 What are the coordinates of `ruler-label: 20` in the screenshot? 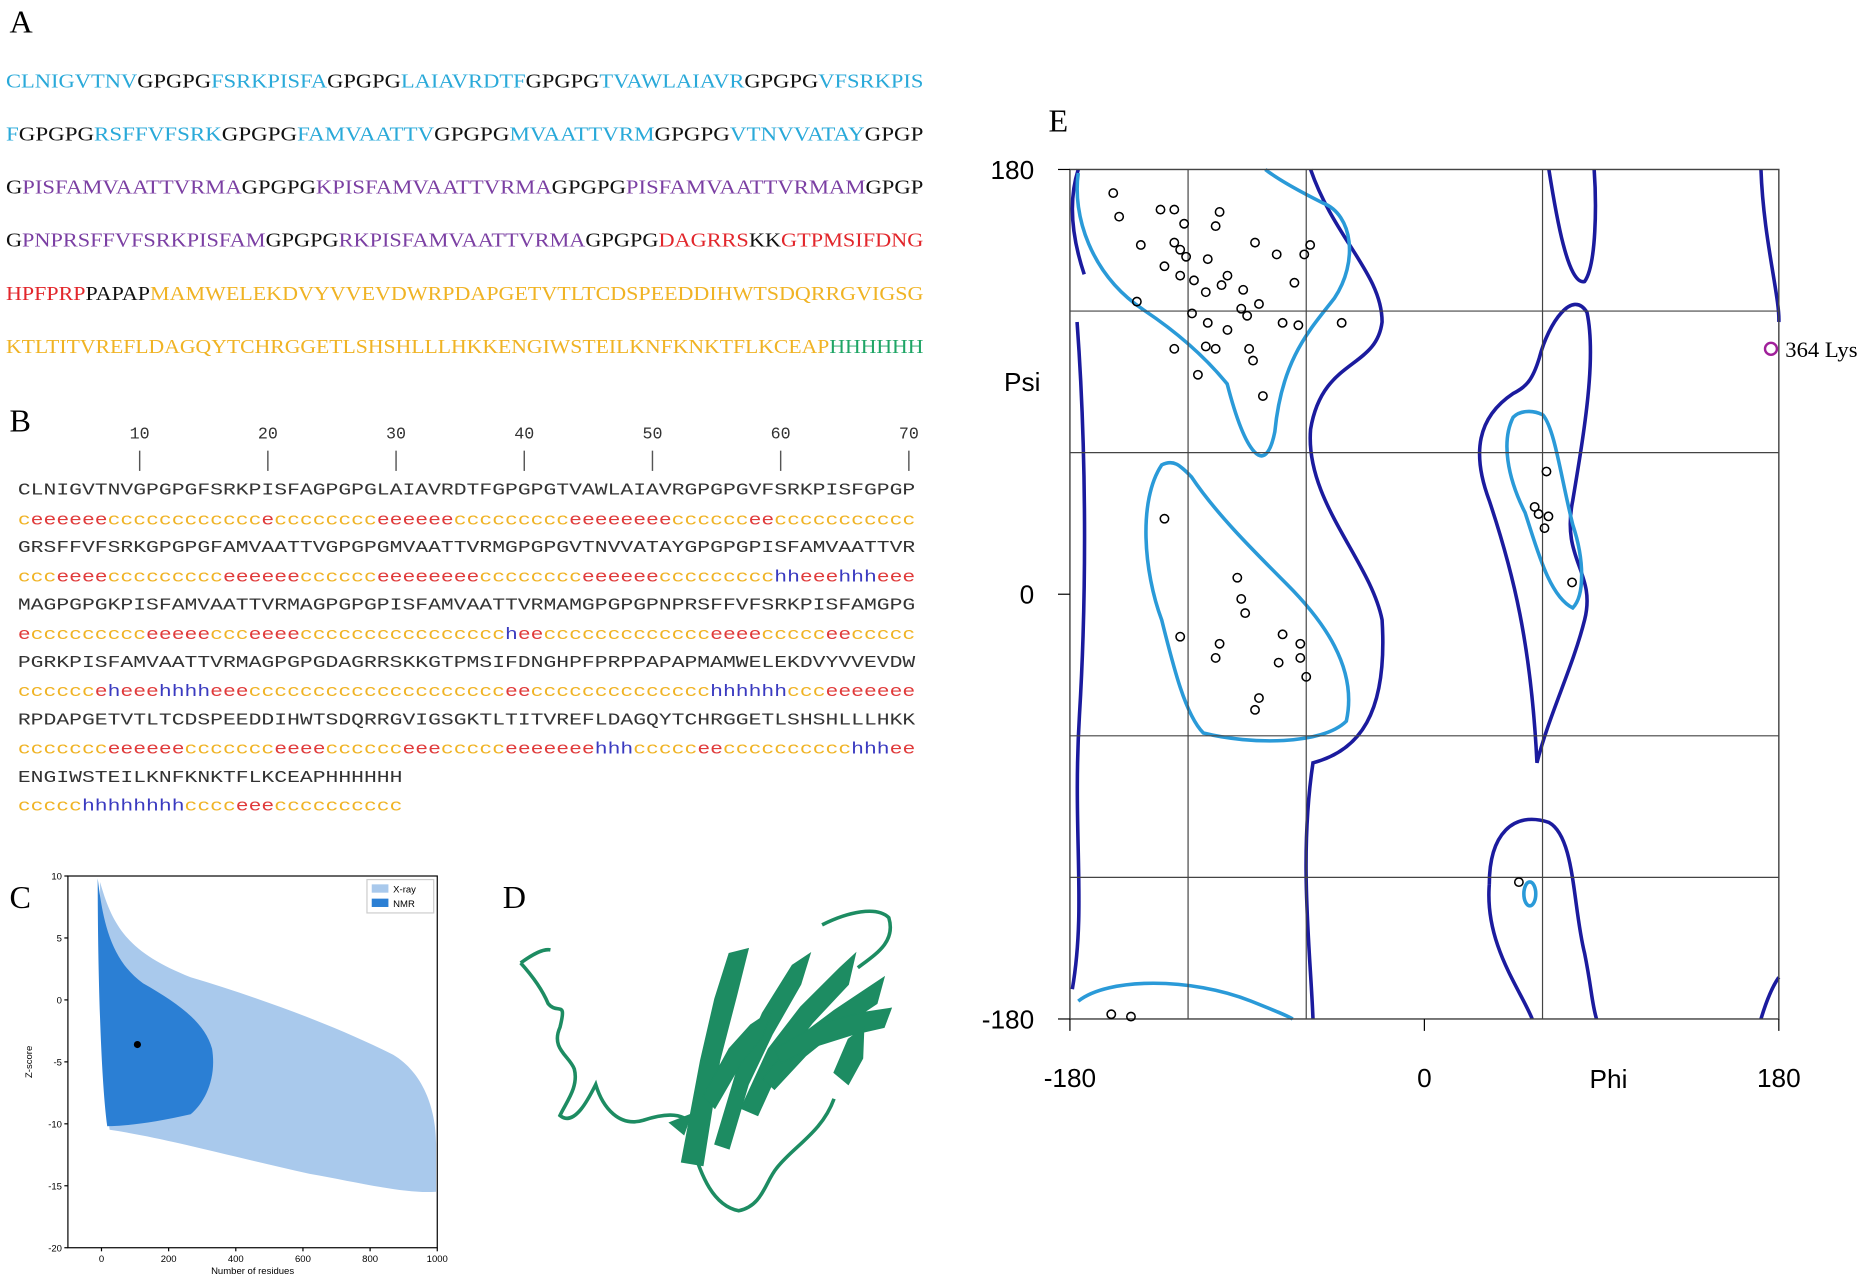 It's located at (268, 435).